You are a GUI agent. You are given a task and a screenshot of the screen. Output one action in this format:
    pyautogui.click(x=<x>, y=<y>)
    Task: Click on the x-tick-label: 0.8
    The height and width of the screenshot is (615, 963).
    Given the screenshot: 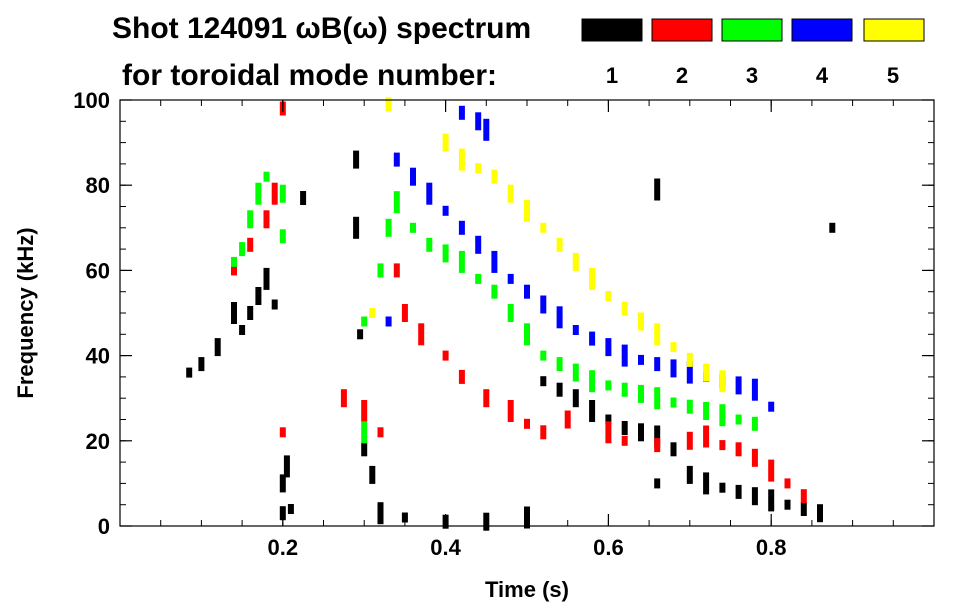 What is the action you would take?
    pyautogui.click(x=771, y=547)
    